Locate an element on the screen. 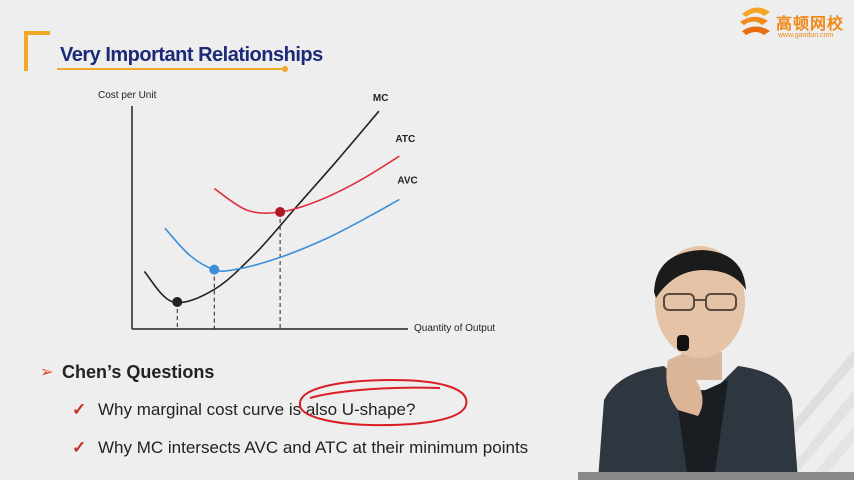  chart-series is located at coordinates (271, 207).